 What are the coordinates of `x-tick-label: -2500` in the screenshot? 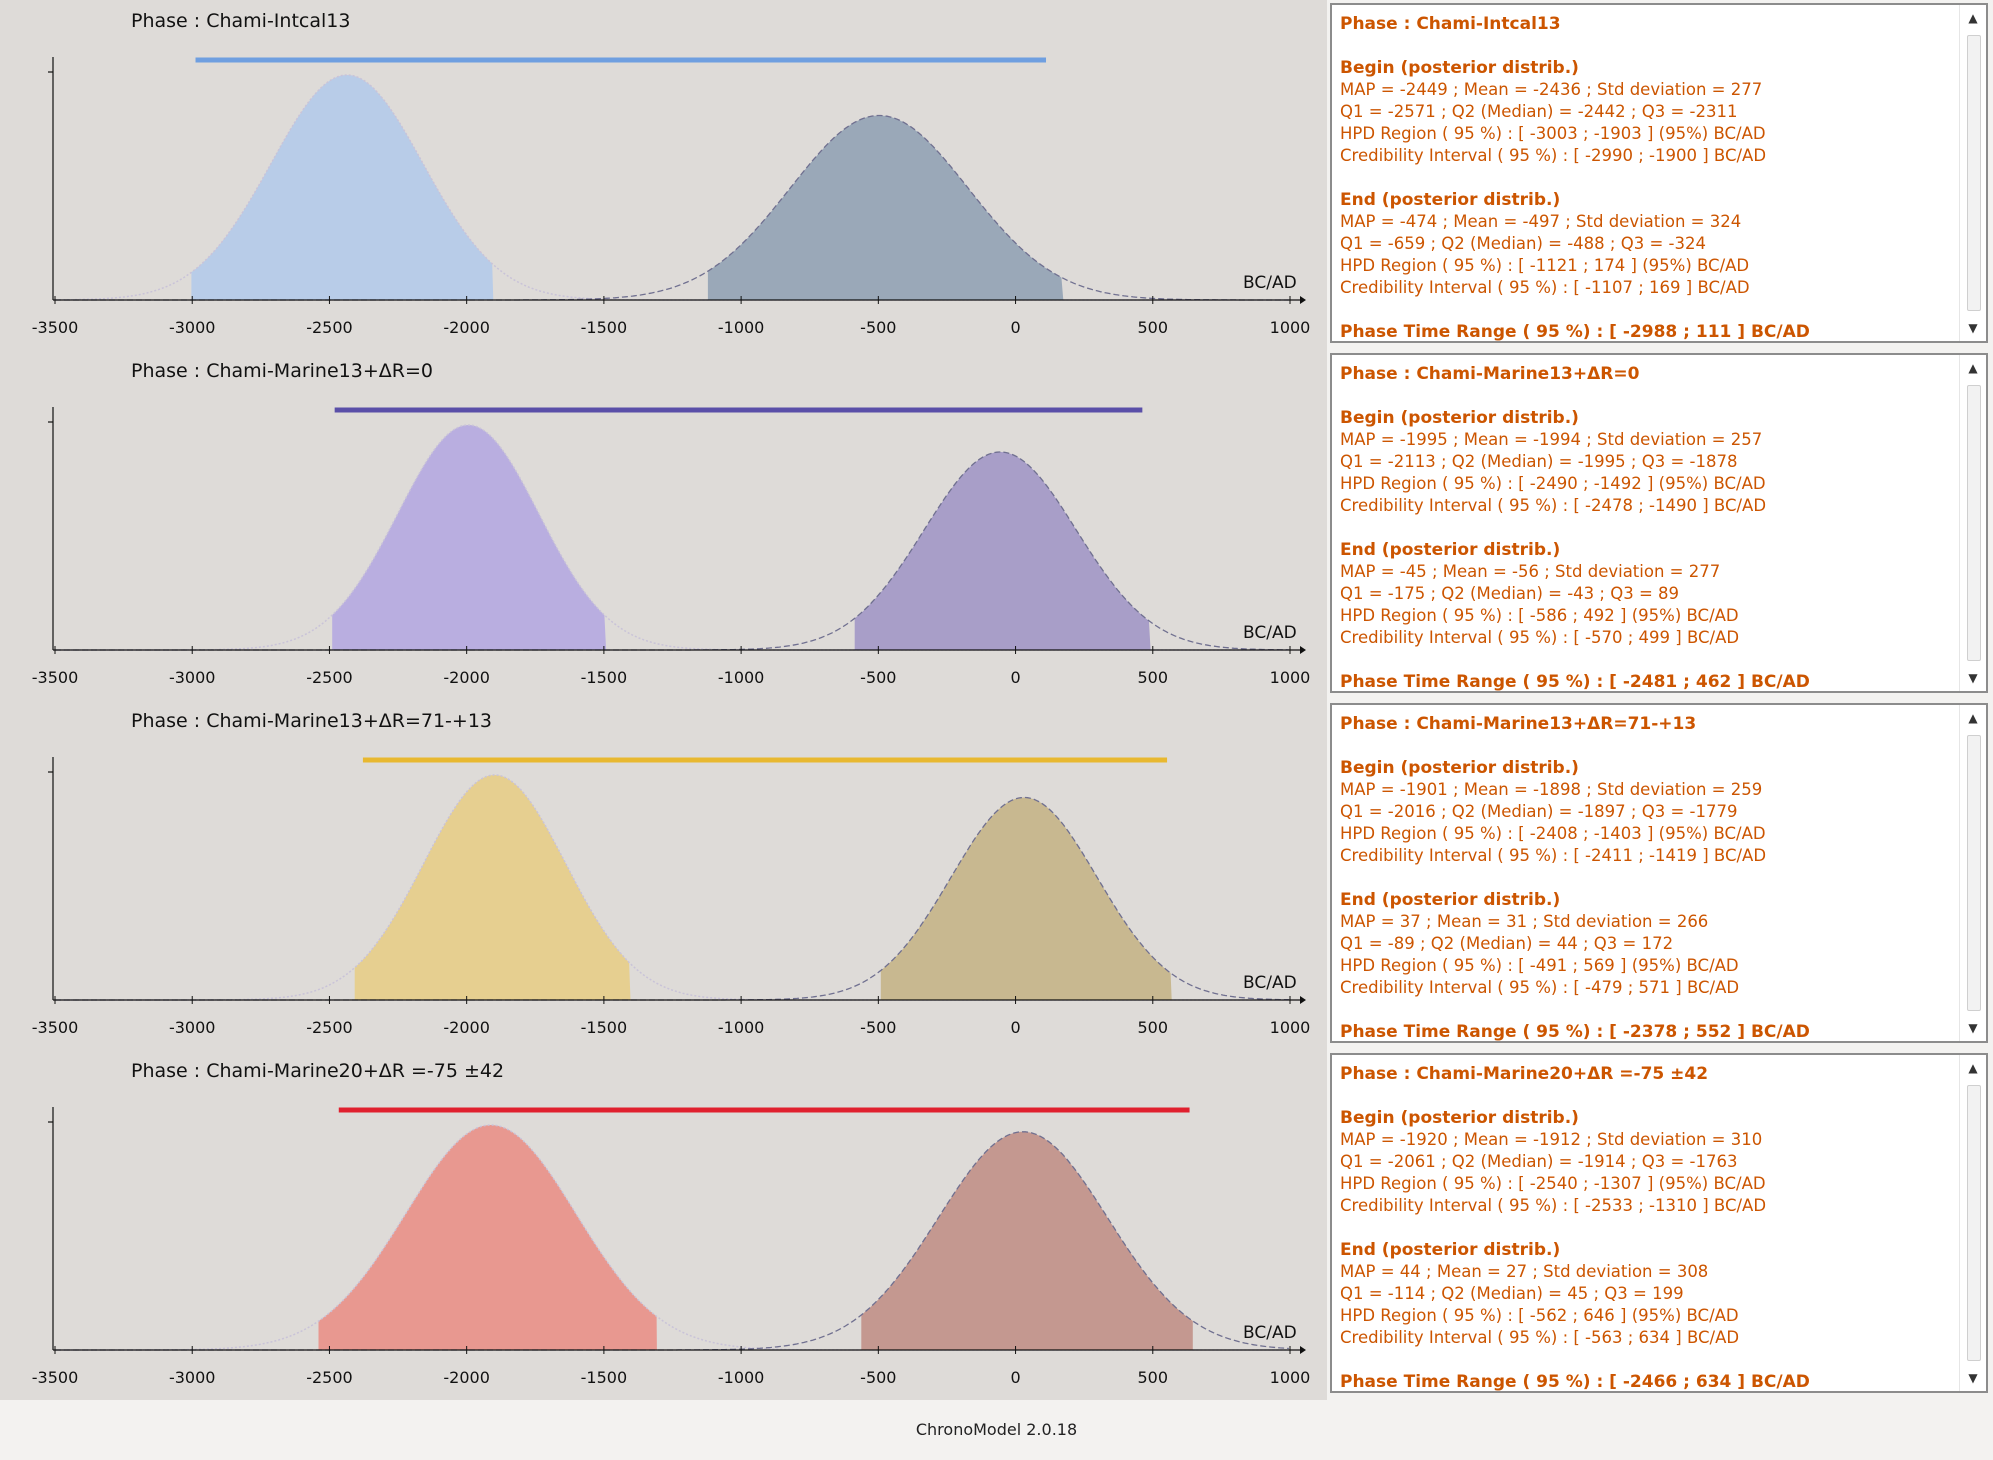 It's located at (329, 1377).